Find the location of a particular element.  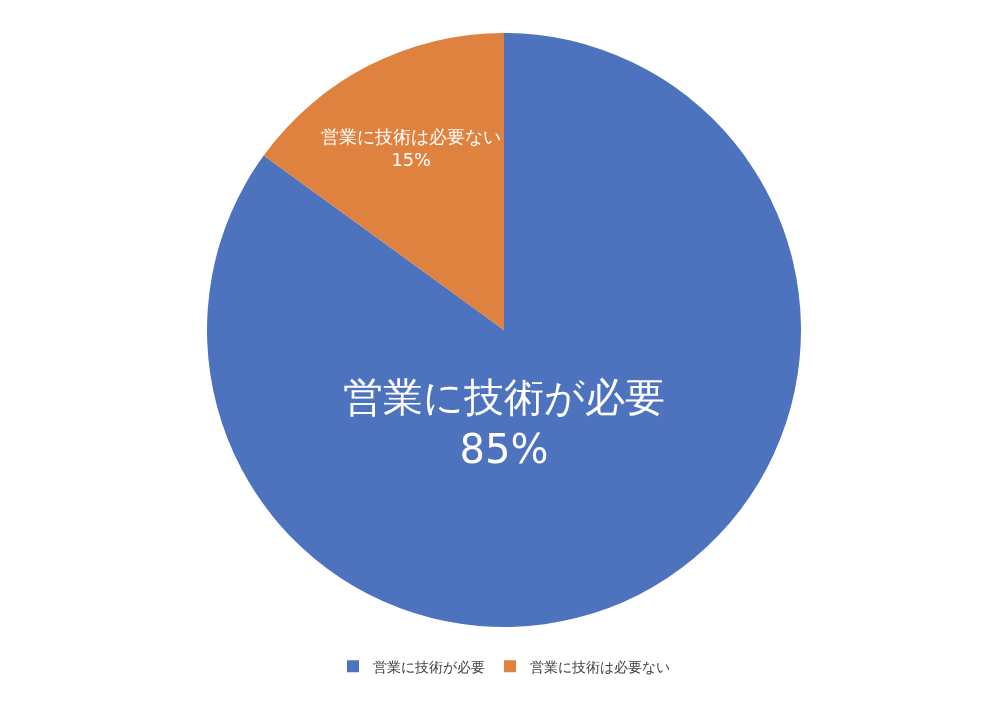

slice-label: 営業に技術が必要 is located at coordinates (504, 397).